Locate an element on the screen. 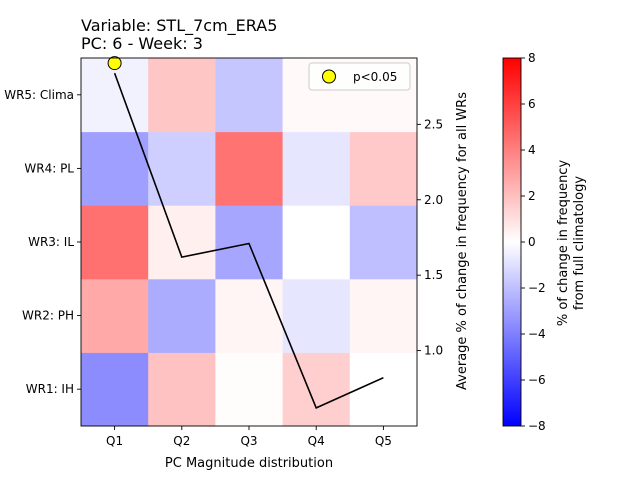  x-axis-label: PC Magnitude distribution is located at coordinates (249, 463).